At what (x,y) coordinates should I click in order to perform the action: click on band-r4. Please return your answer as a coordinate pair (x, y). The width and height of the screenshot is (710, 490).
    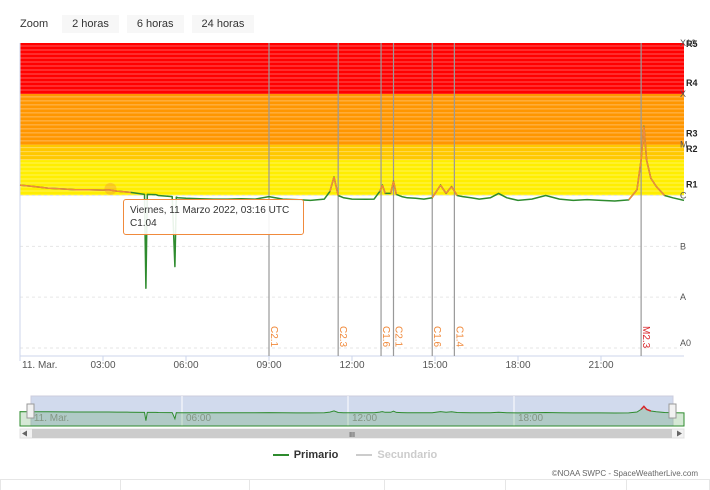
    Looking at the image, I should click on (352, 68).